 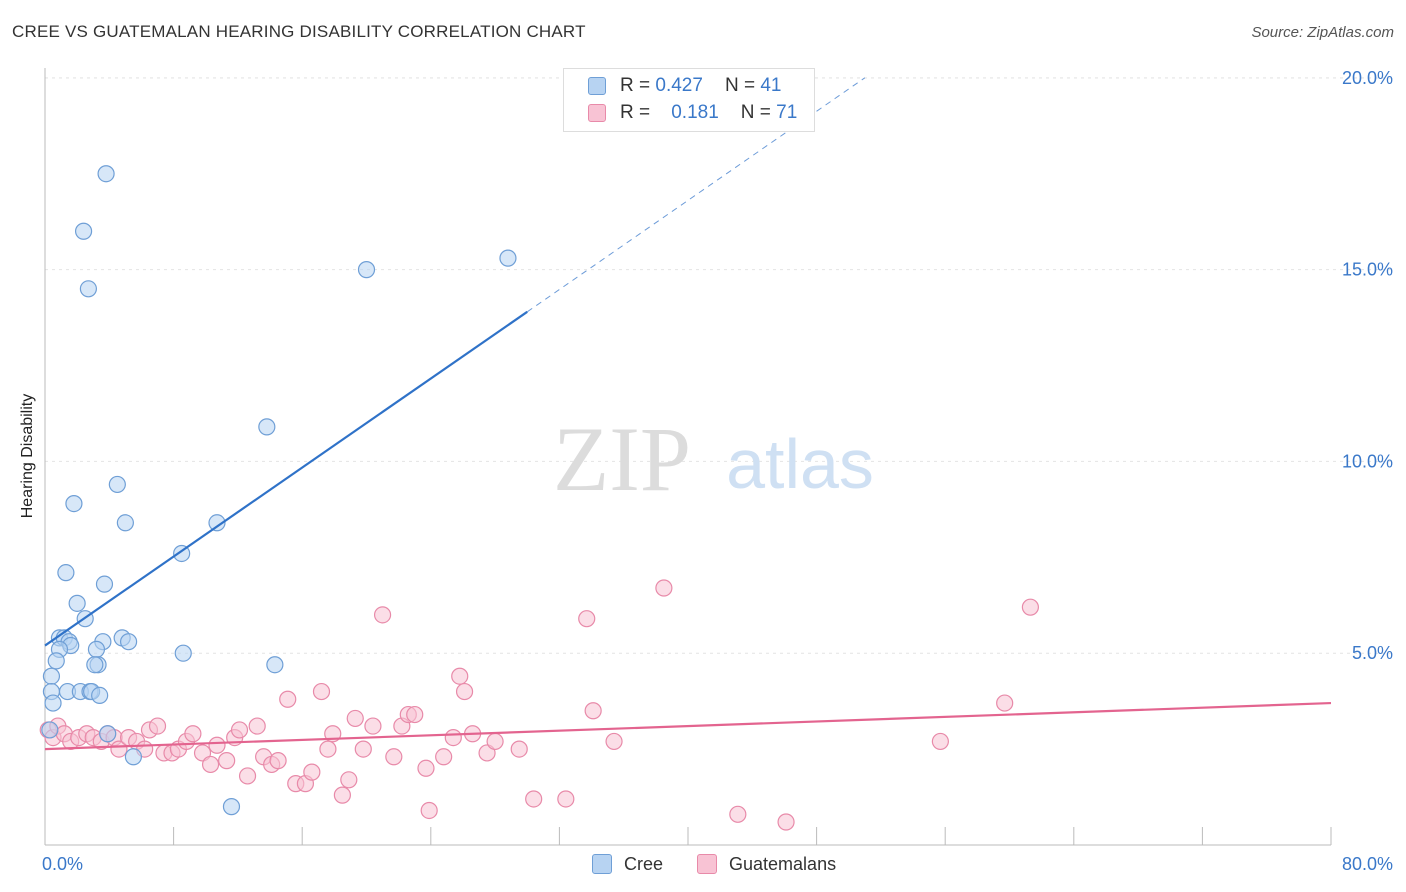 I want to click on legend-row-cree: R = 0.427 N = 41, so click(x=684, y=86).